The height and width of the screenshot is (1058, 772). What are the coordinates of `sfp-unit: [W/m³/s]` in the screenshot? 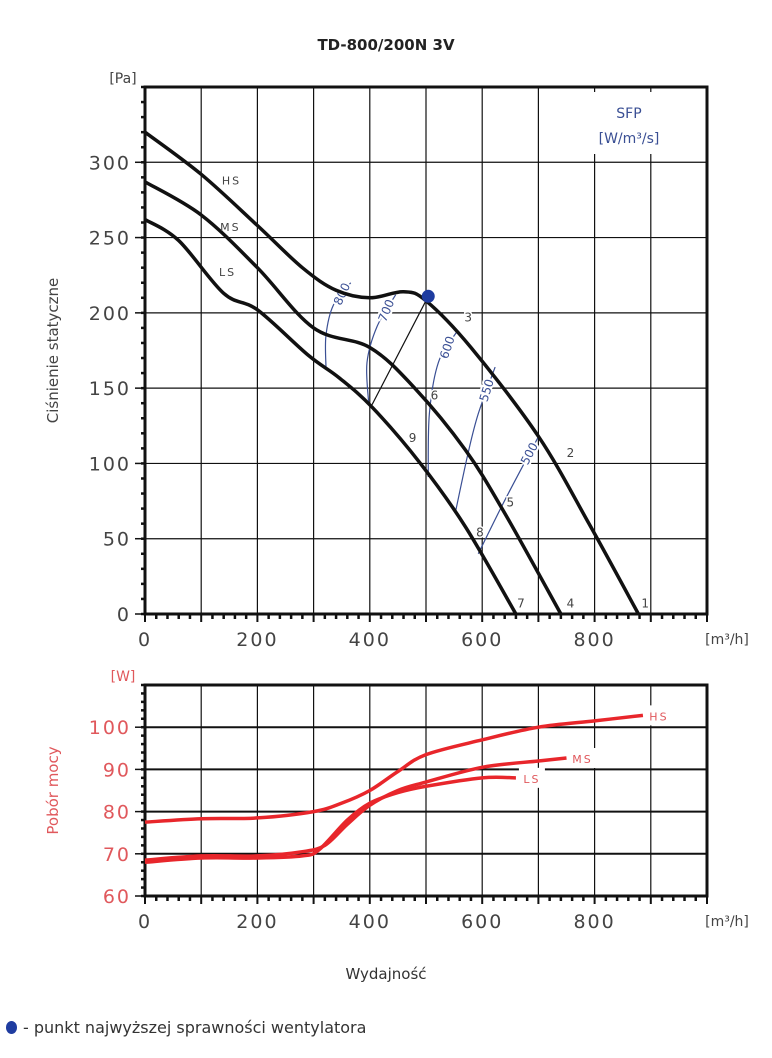 It's located at (629, 139).